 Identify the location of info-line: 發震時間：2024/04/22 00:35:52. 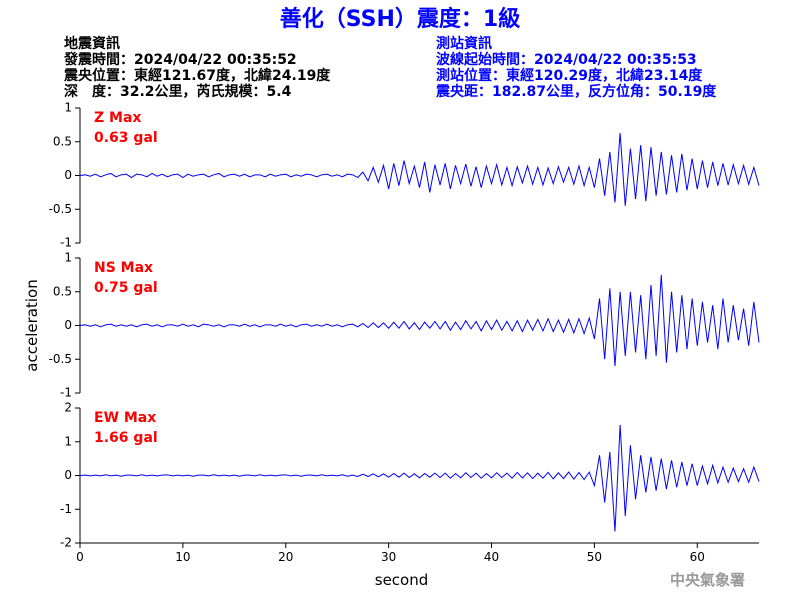
(180, 59).